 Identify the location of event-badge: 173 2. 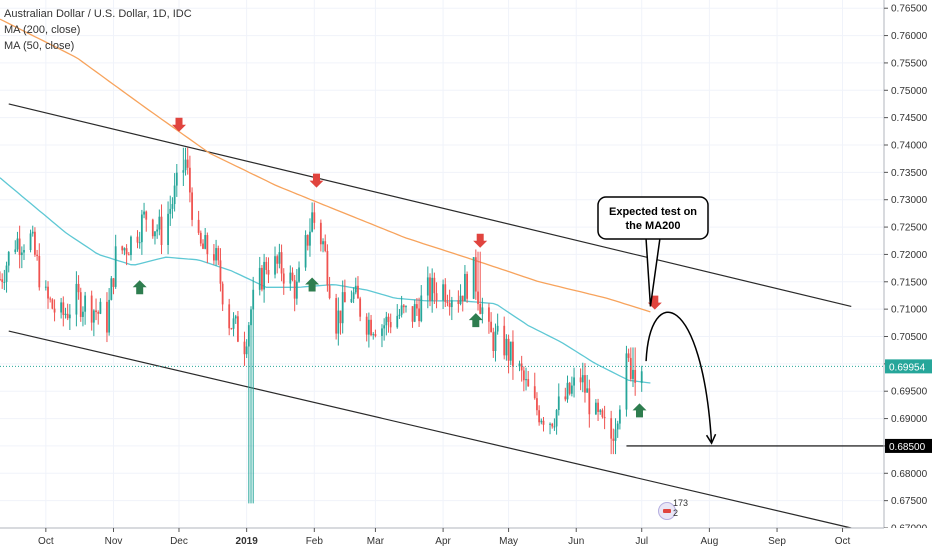
(673, 509).